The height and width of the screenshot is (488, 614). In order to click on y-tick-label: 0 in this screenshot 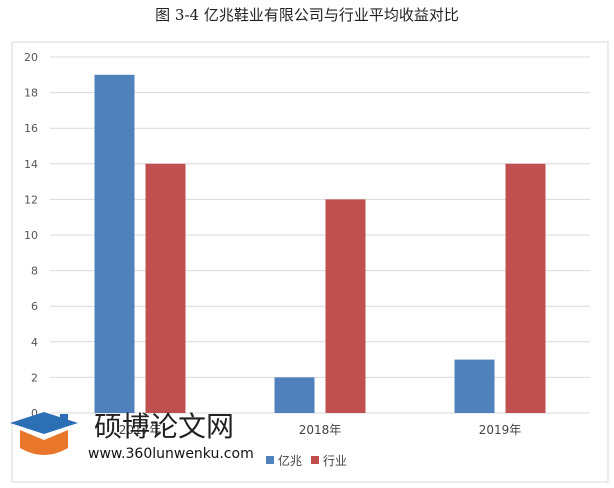, I will do `click(34, 413)`.